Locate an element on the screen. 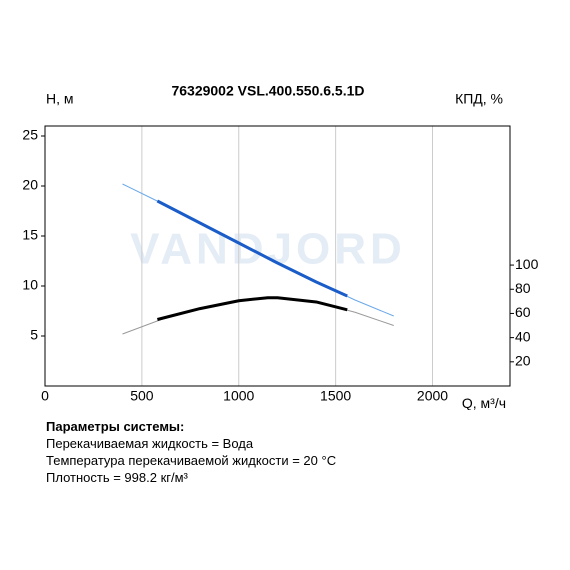 The image size is (570, 570). x-tick-label: 0 is located at coordinates (45, 396).